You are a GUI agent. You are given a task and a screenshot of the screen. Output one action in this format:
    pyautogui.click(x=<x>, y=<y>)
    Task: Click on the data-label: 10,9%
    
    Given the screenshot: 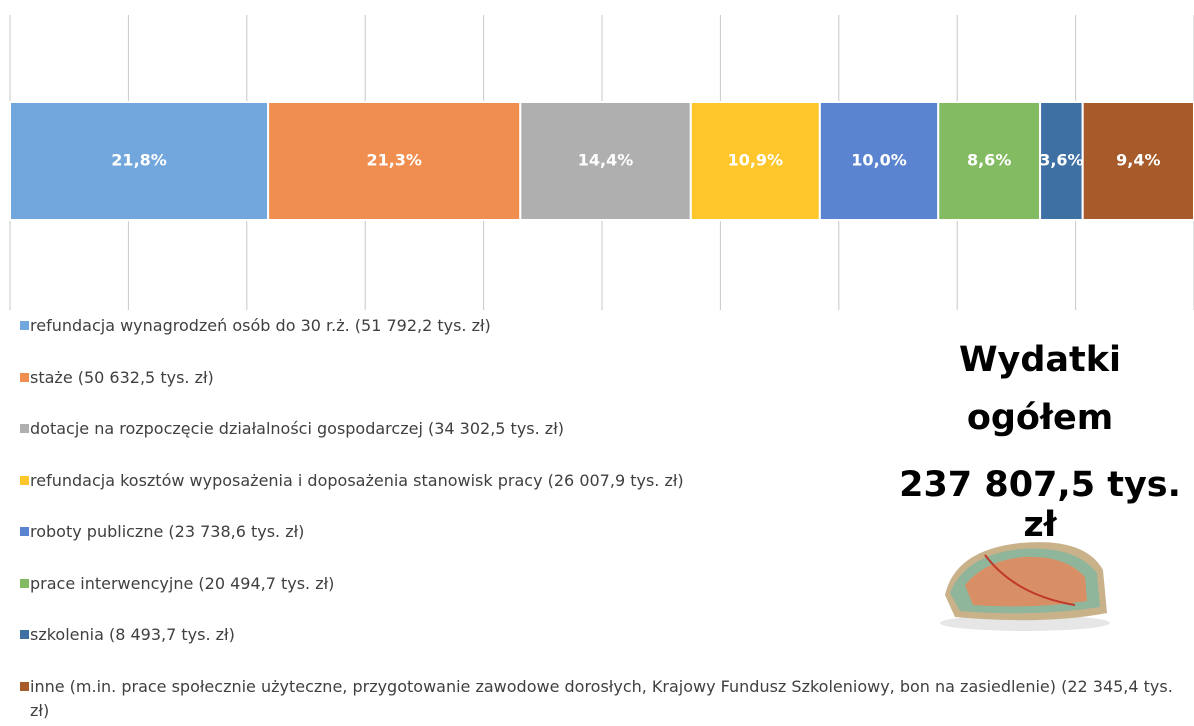 What is the action you would take?
    pyautogui.click(x=756, y=160)
    